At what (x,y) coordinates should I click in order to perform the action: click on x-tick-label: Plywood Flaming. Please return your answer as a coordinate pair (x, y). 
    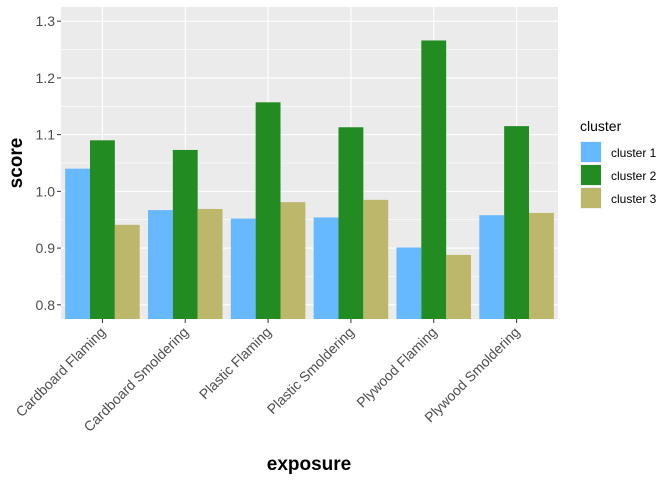
    Looking at the image, I should click on (396, 367).